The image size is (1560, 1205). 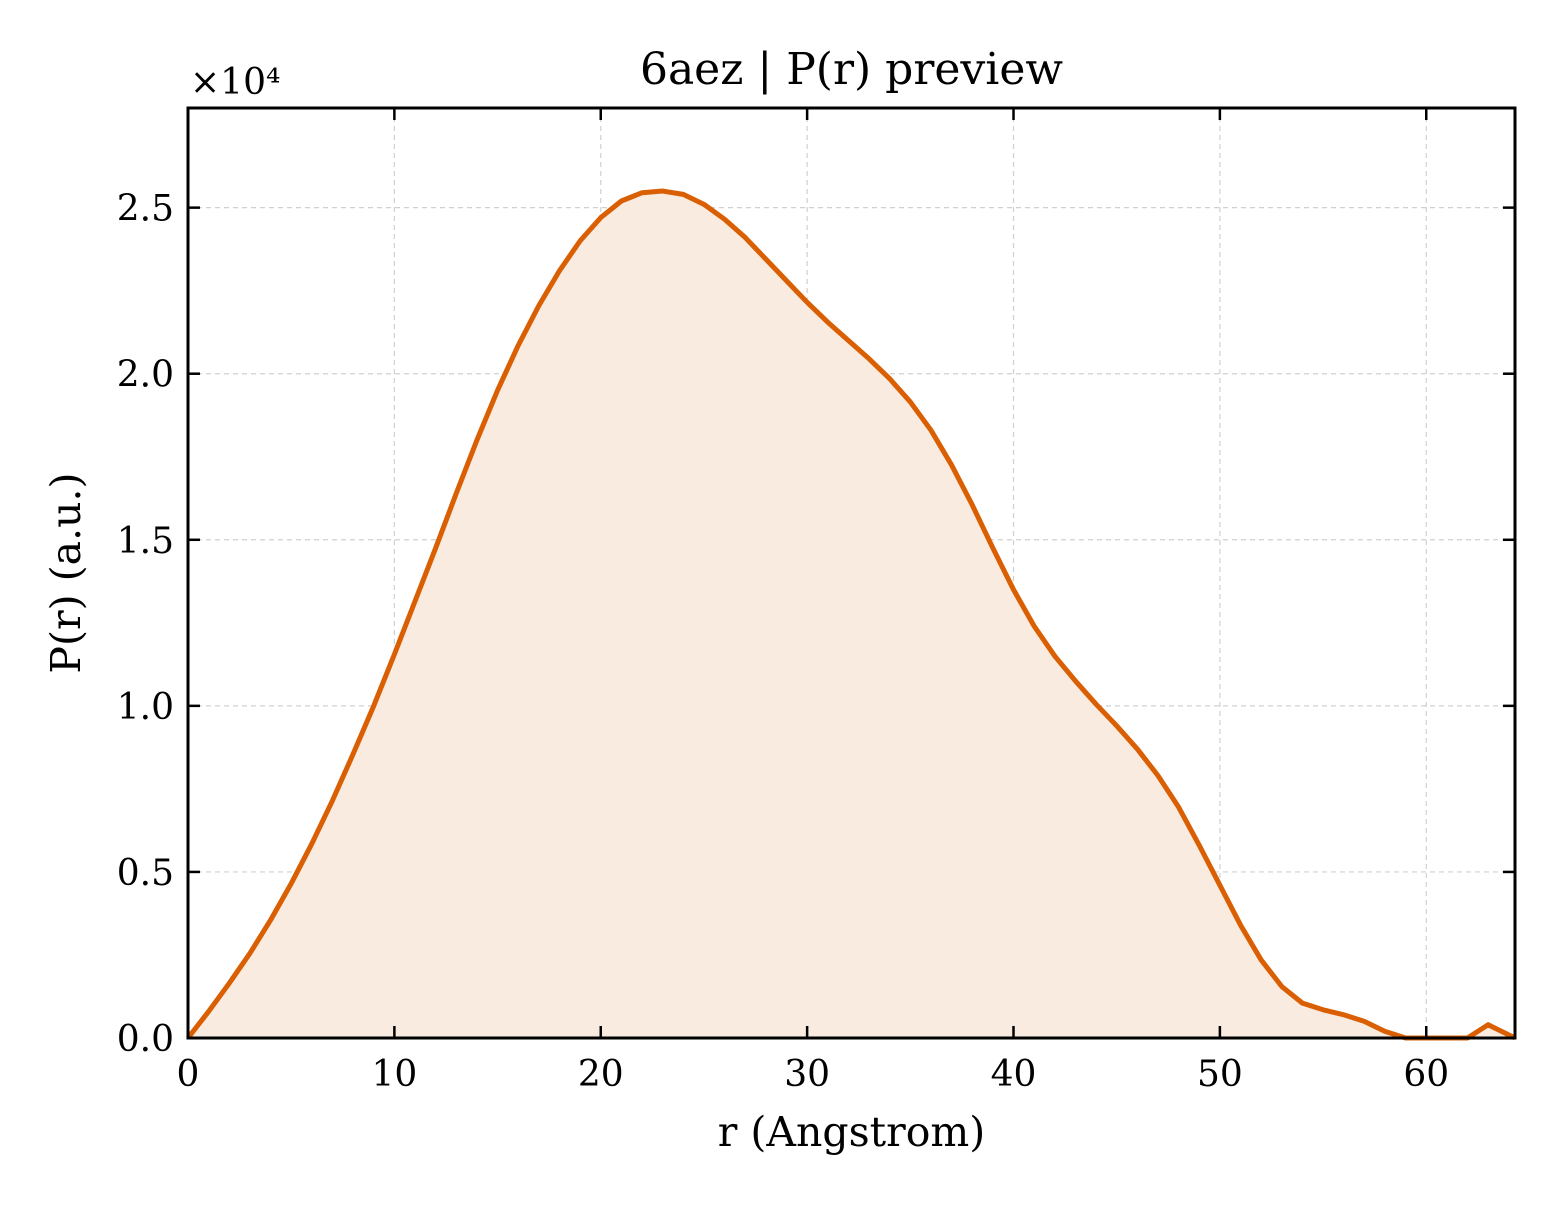 What do you see at coordinates (235, 82) in the screenshot?
I see `y-offset-label: ×10⁴` at bounding box center [235, 82].